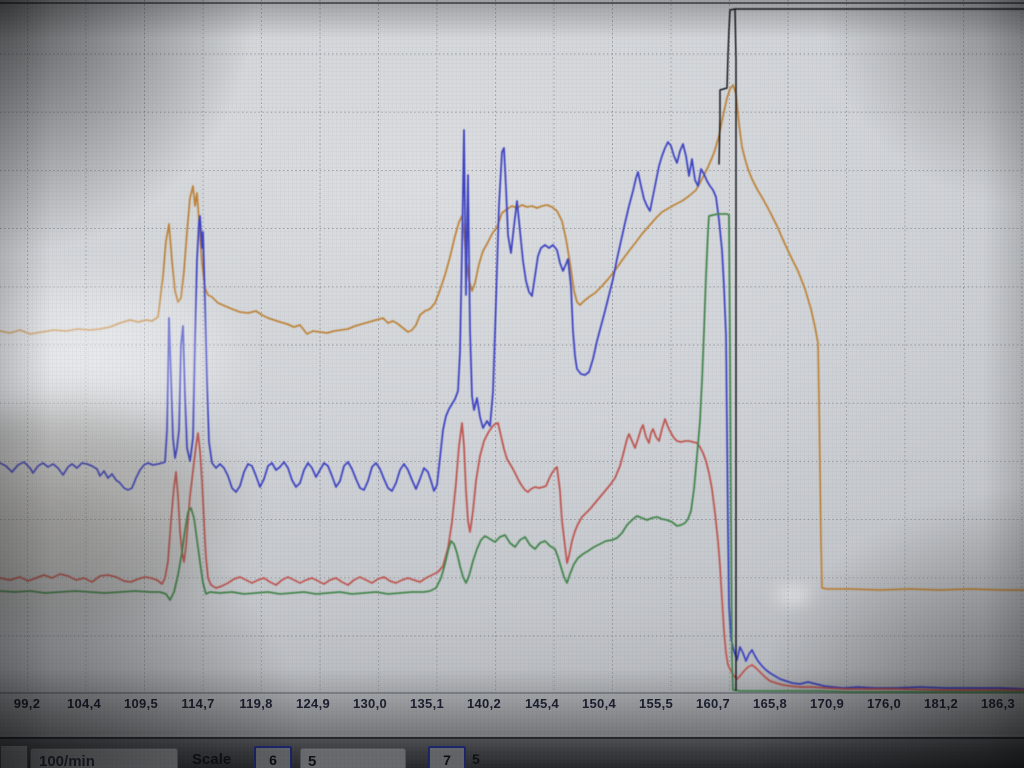 The width and height of the screenshot is (1024, 768). What do you see at coordinates (313, 703) in the screenshot?
I see `x-tick-label: 124,9` at bounding box center [313, 703].